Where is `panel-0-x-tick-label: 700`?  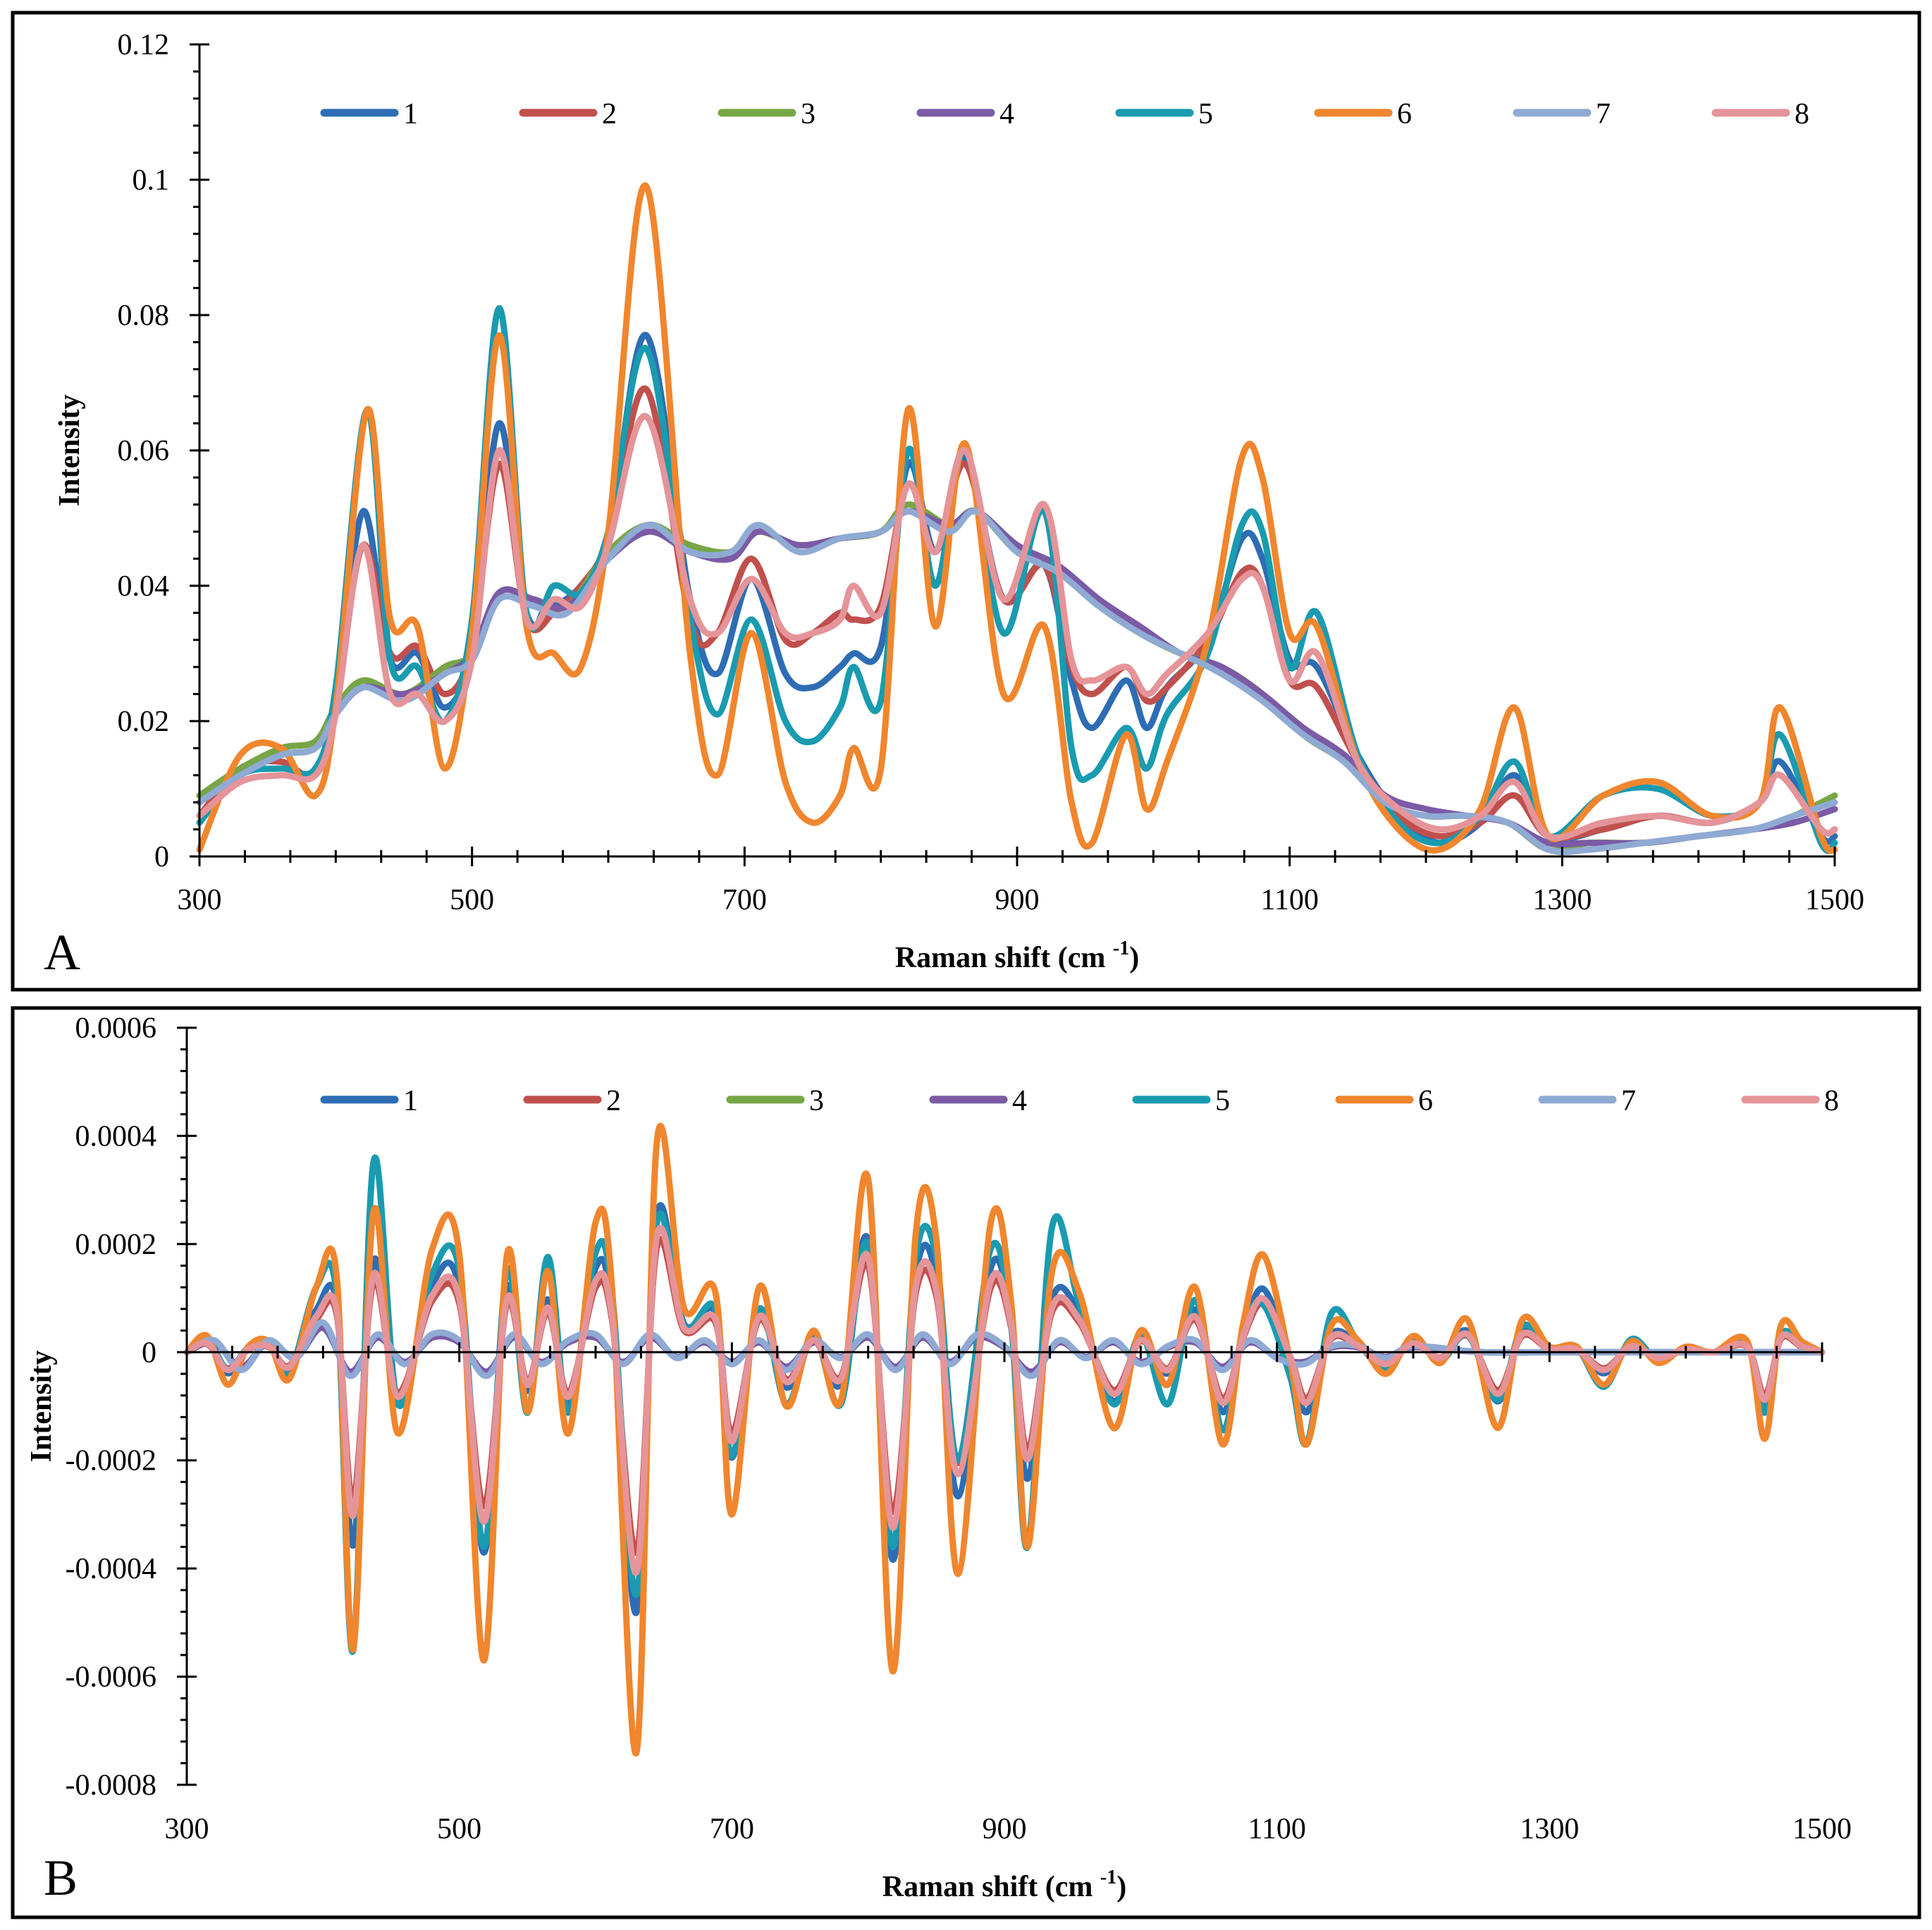 panel-0-x-tick-label: 700 is located at coordinates (744, 900).